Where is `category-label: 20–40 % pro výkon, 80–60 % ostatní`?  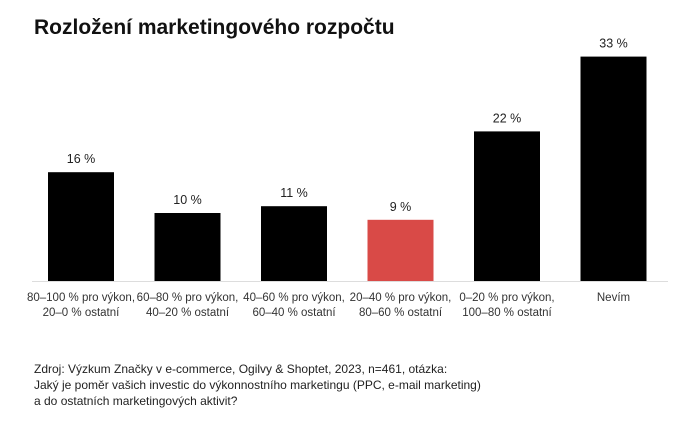
category-label: 20–40 % pro výkon, 80–60 % ostatní is located at coordinates (400, 305).